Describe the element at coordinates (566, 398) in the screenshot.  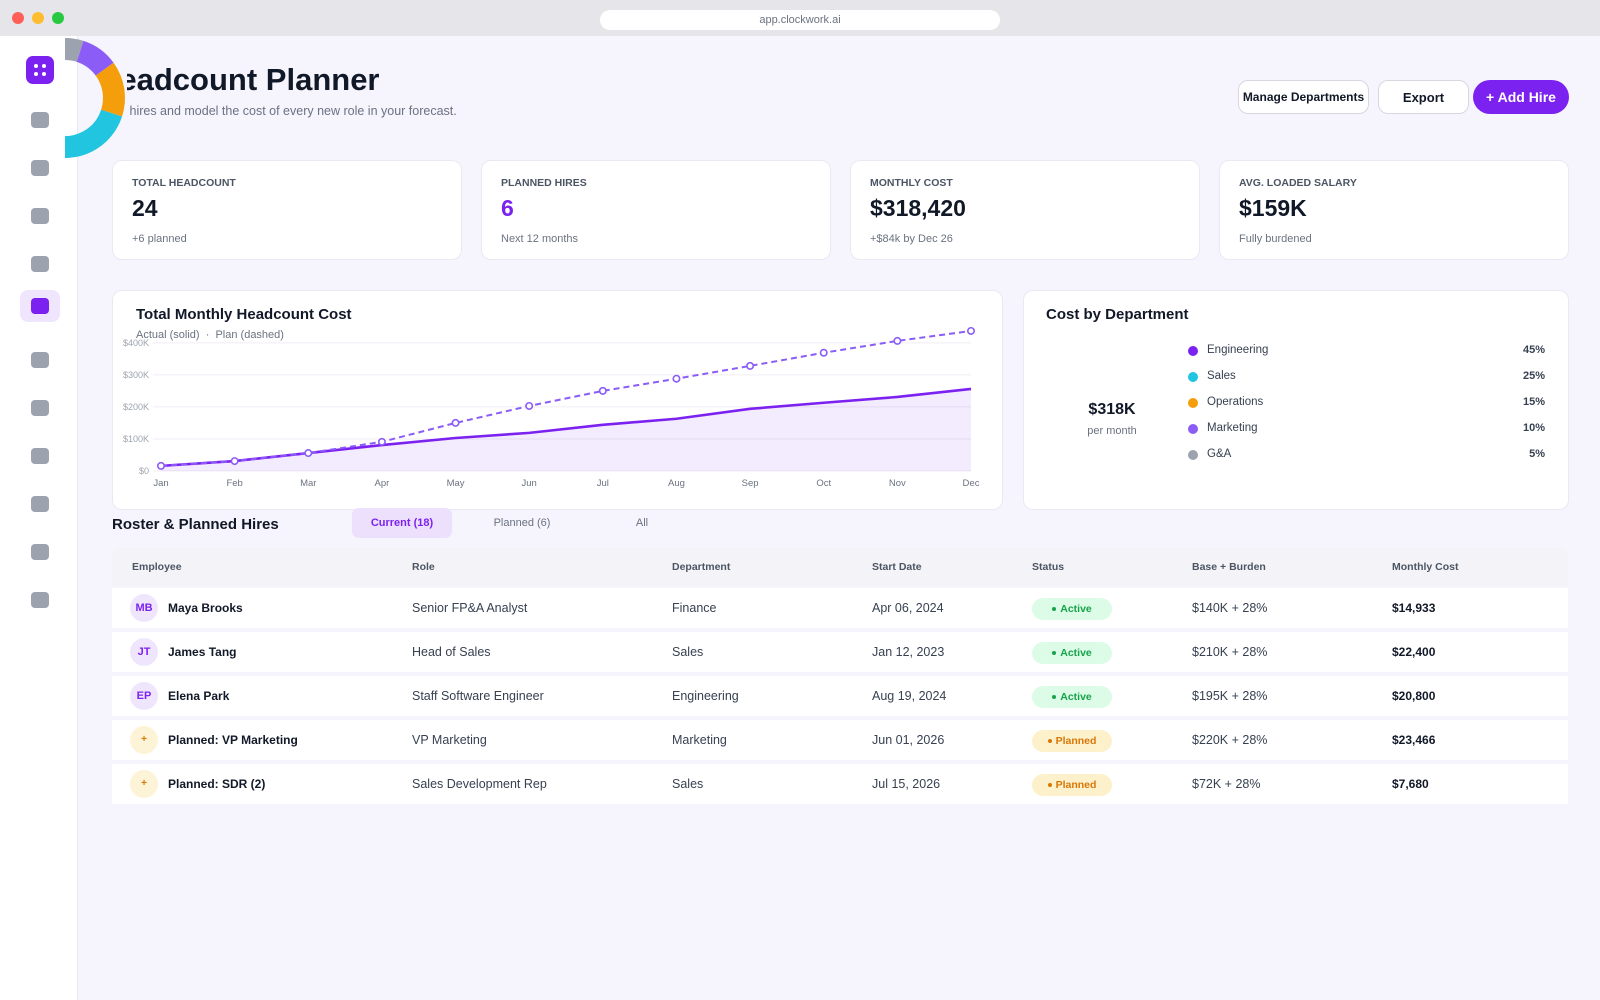
I see `dashed-line` at that location.